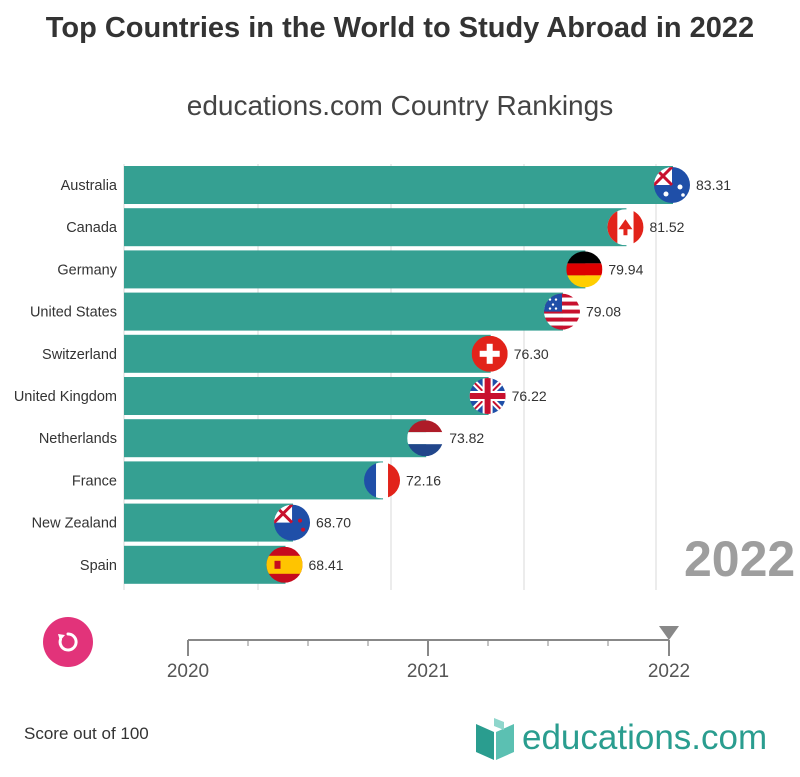  Describe the element at coordinates (425, 438) in the screenshot. I see `netherlands-flag-icon` at that location.